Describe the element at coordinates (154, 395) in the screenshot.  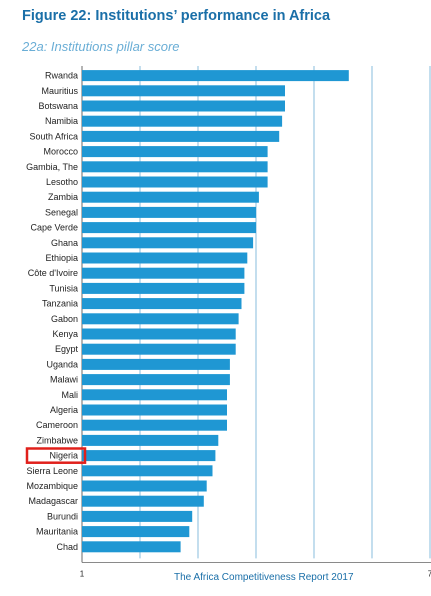
I see `bar-mali` at that location.